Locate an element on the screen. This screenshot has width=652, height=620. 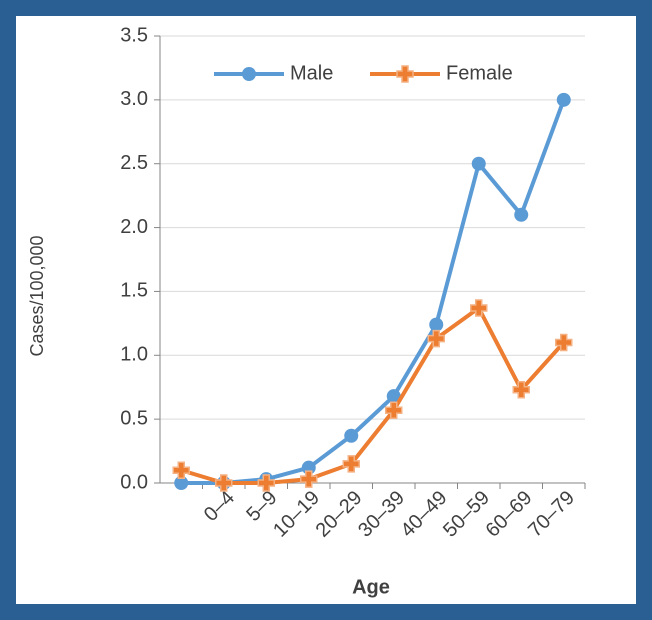
y-tick-label: 0.0 is located at coordinates (134, 482).